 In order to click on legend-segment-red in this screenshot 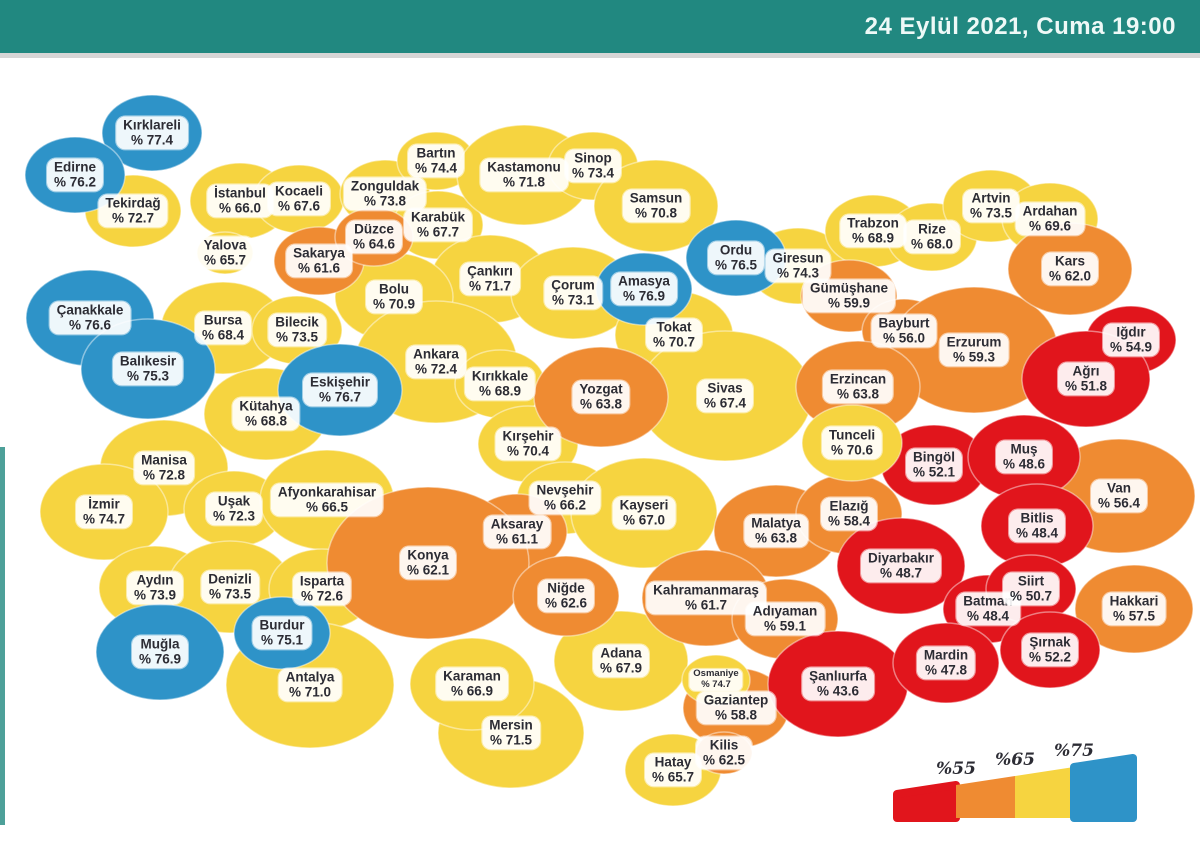, I will do `click(926, 801)`.